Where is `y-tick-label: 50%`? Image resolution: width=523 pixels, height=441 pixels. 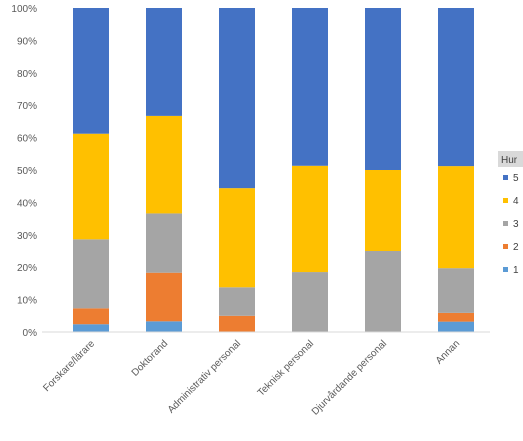 y-tick-label: 50% is located at coordinates (27, 171).